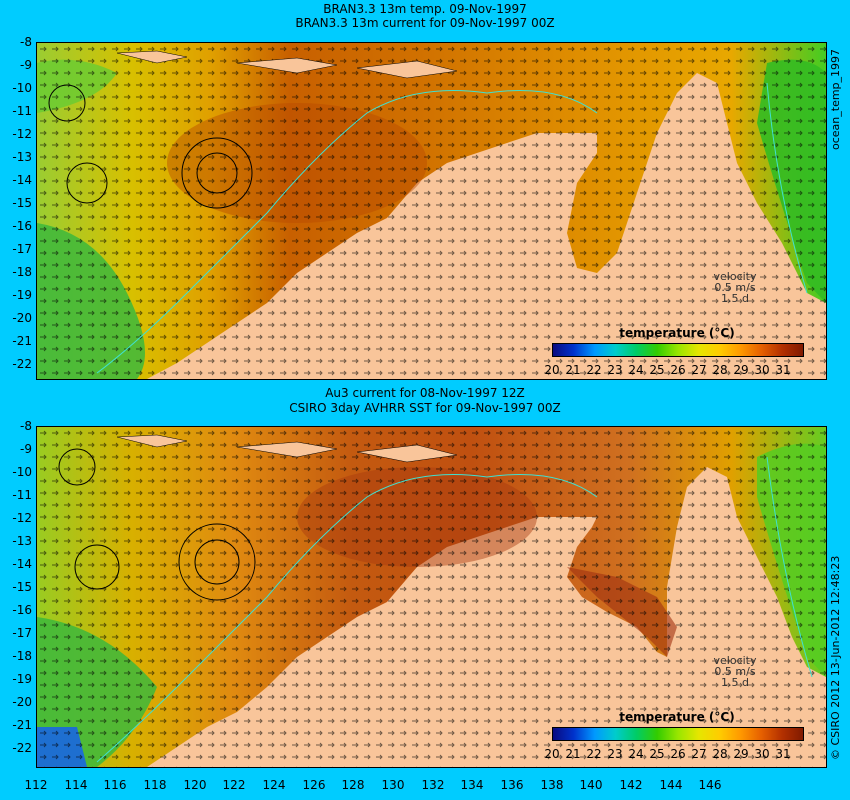 The width and height of the screenshot is (850, 800). I want to click on top-title-line2: BRAN3.3 13m current for 09-Nov-1997 00Z, so click(425, 23).